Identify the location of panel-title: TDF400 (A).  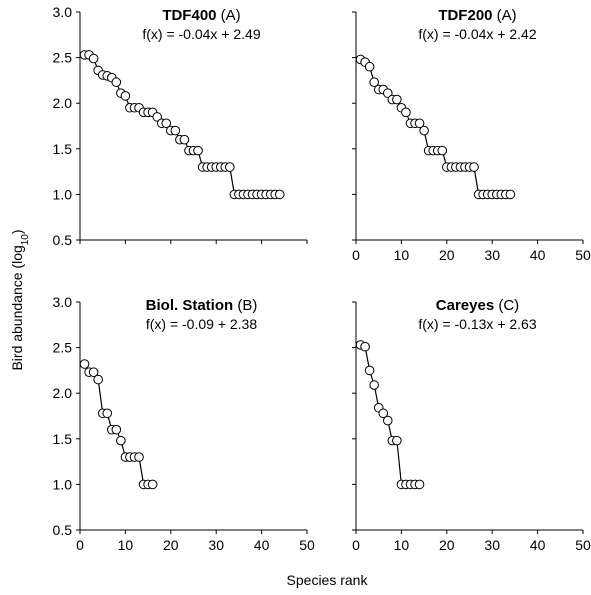
(201, 15).